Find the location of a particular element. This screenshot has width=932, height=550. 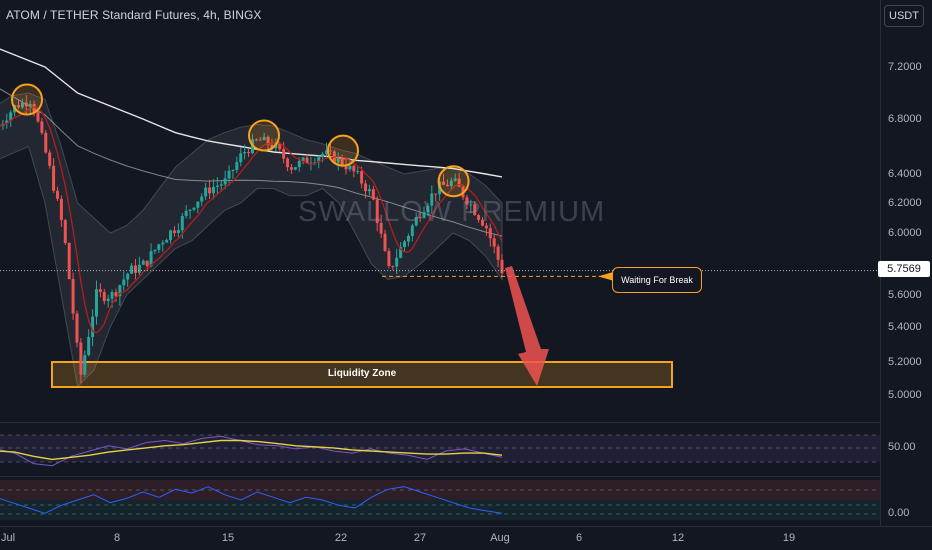

osc2-upper-band is located at coordinates (440, 490).